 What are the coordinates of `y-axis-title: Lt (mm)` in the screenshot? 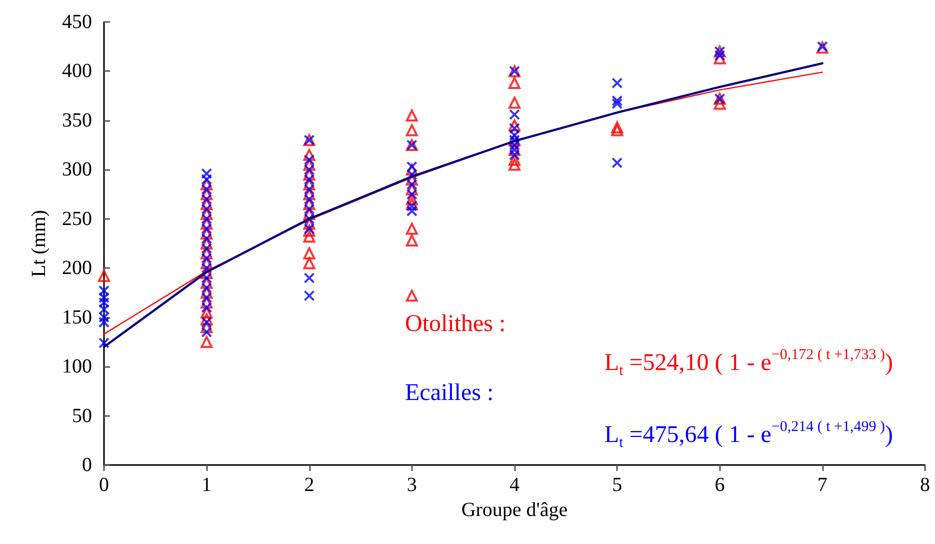 It's located at (39, 244).